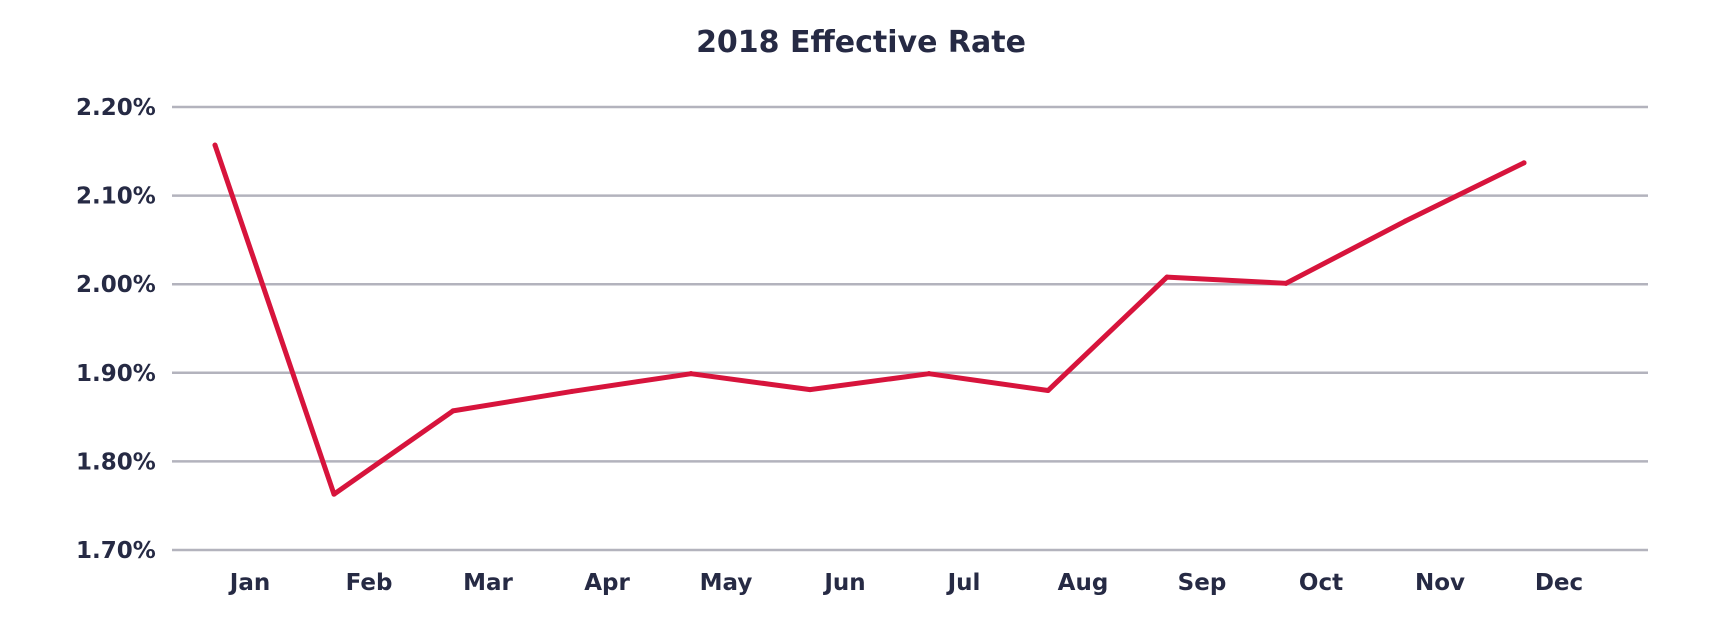 The height and width of the screenshot is (625, 1723). What do you see at coordinates (1559, 583) in the screenshot?
I see `x-tick-label: Dec` at bounding box center [1559, 583].